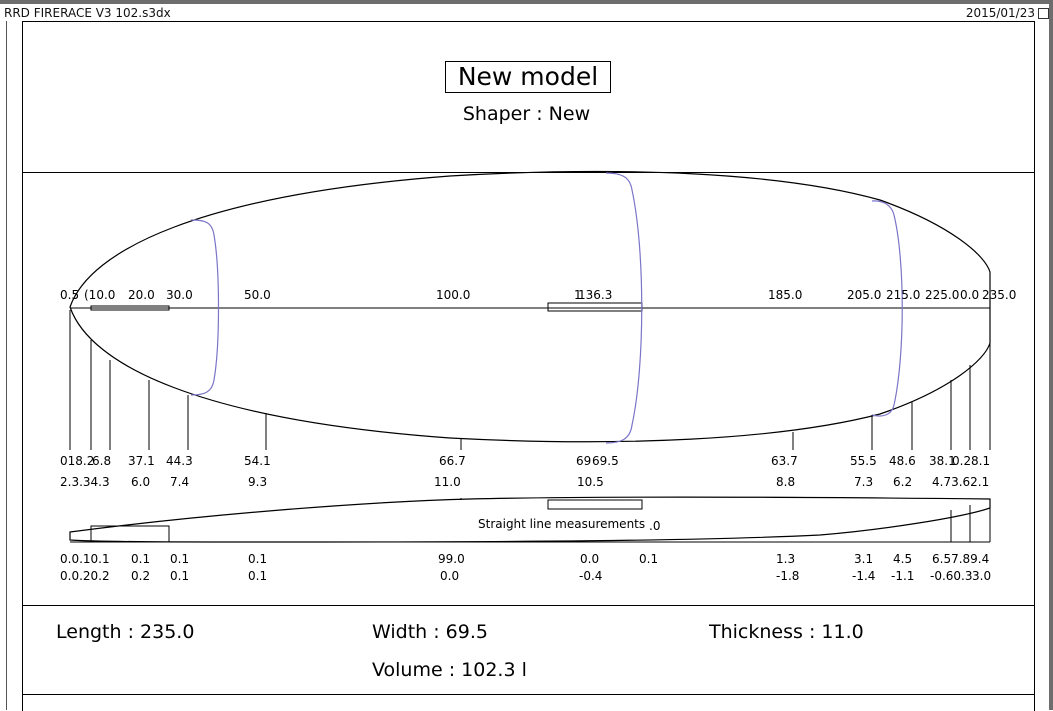  What do you see at coordinates (951, 576) in the screenshot?
I see `rocker-value: -0.60.3` at bounding box center [951, 576].